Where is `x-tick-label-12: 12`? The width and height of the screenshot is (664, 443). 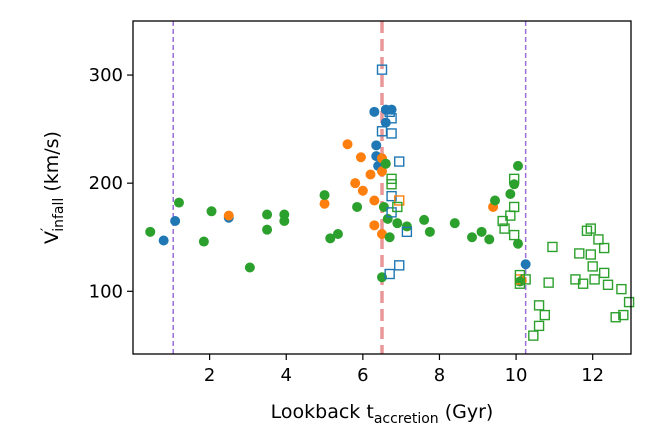 x-tick-label-12: 12 is located at coordinates (592, 375).